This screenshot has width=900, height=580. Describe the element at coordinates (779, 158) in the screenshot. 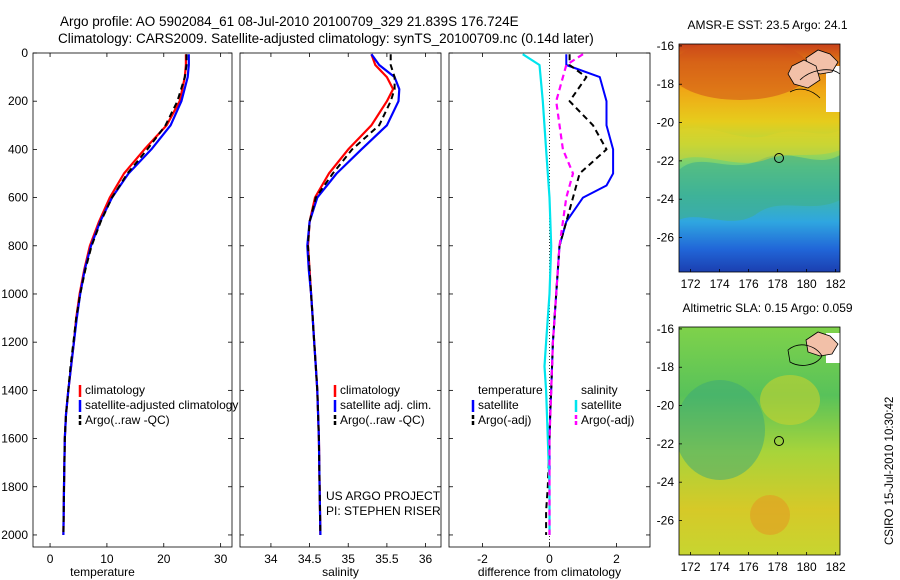

I see `sst-profile-marker` at that location.